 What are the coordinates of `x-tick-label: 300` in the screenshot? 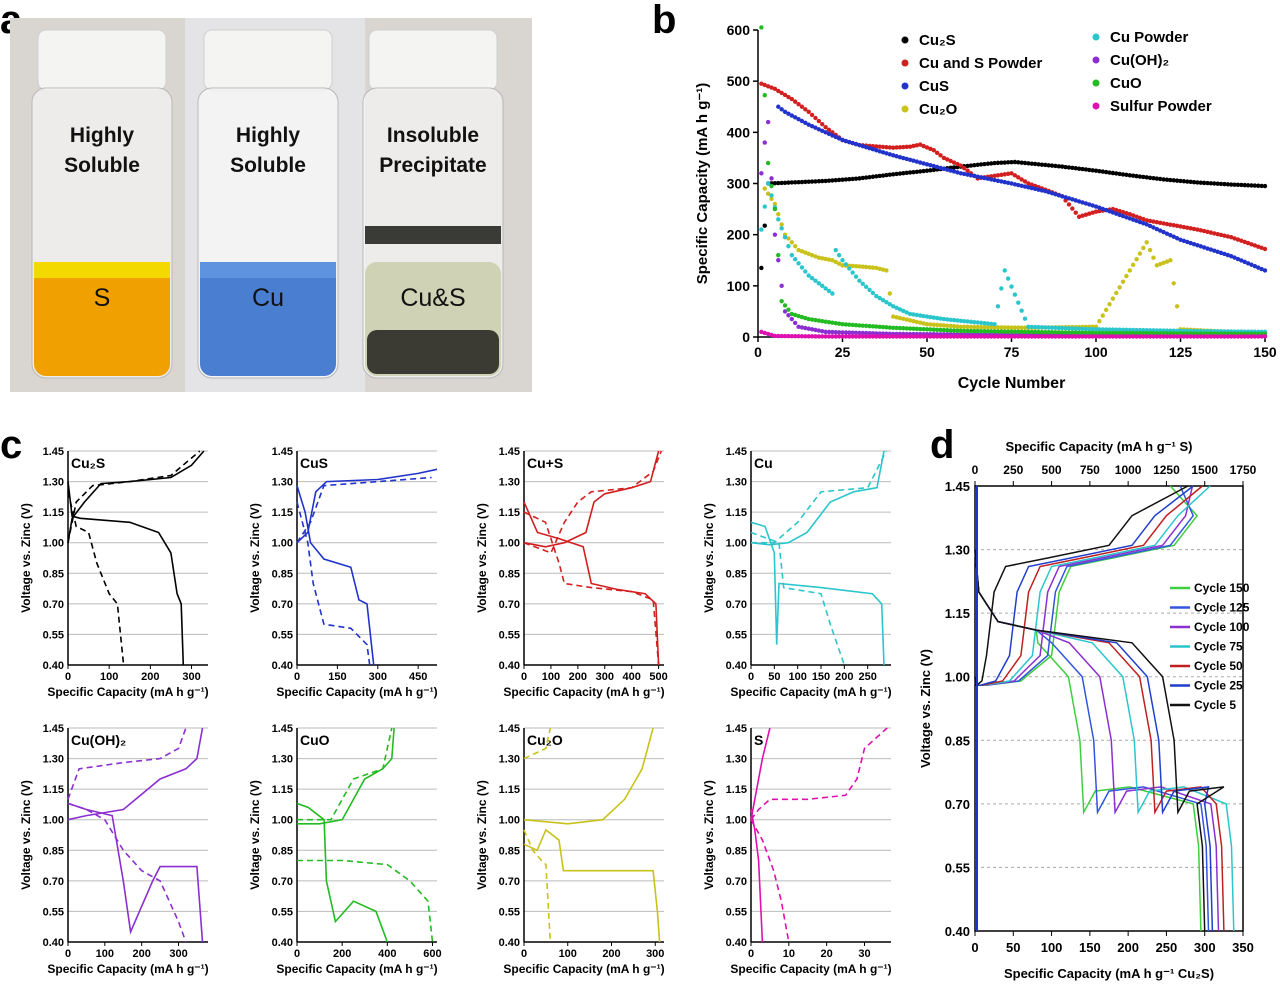 It's located at (178, 954).